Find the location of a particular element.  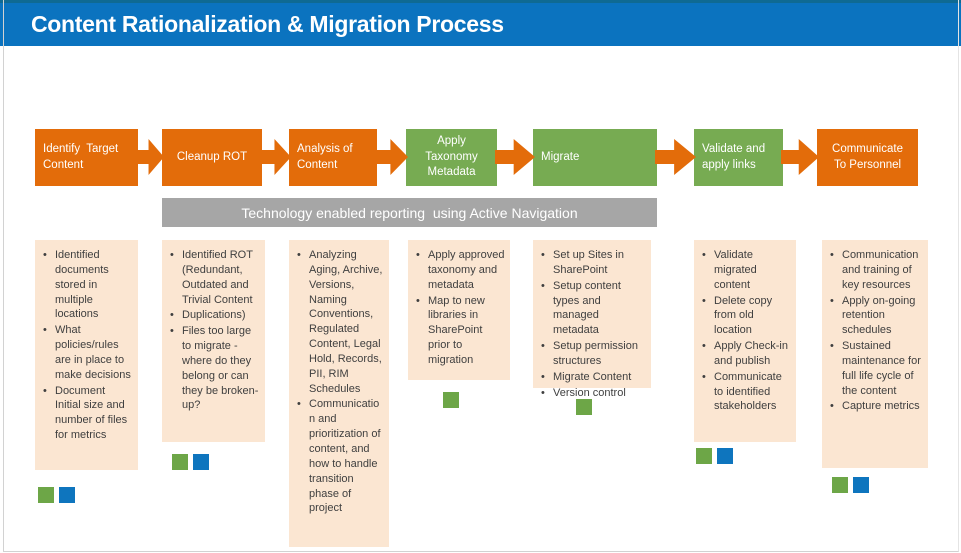

note-item: Version control is located at coordinates (593, 393).